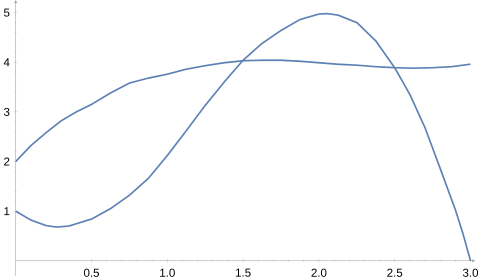 This screenshot has width=482, height=280. I want to click on x-tick-label: 2.0, so click(318, 272).